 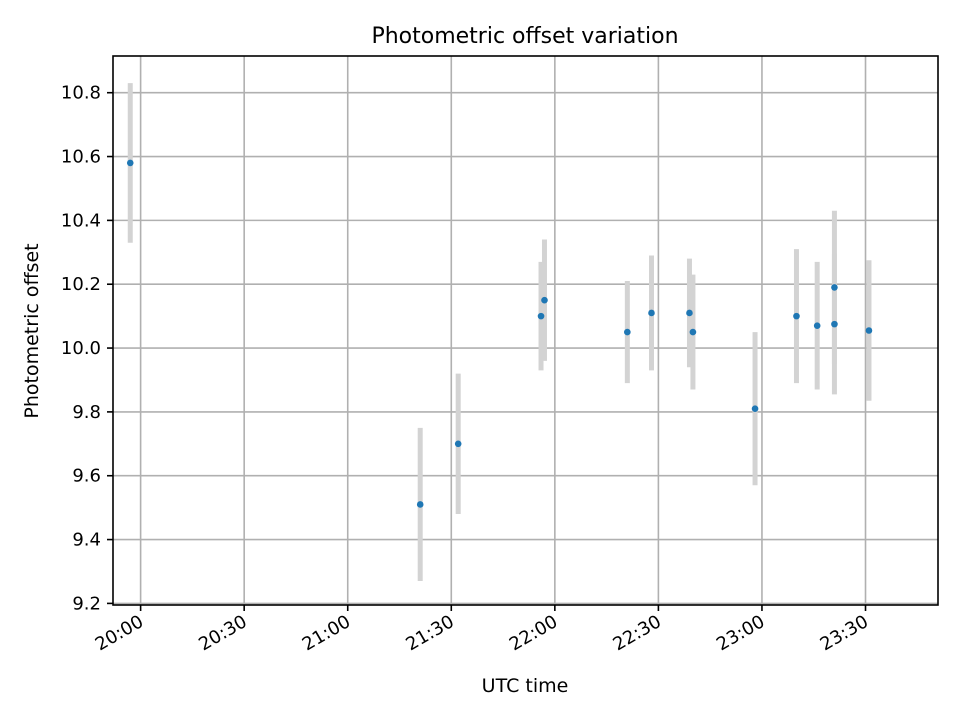 What do you see at coordinates (32, 330) in the screenshot?
I see `y-axis-label: Photometric offset` at bounding box center [32, 330].